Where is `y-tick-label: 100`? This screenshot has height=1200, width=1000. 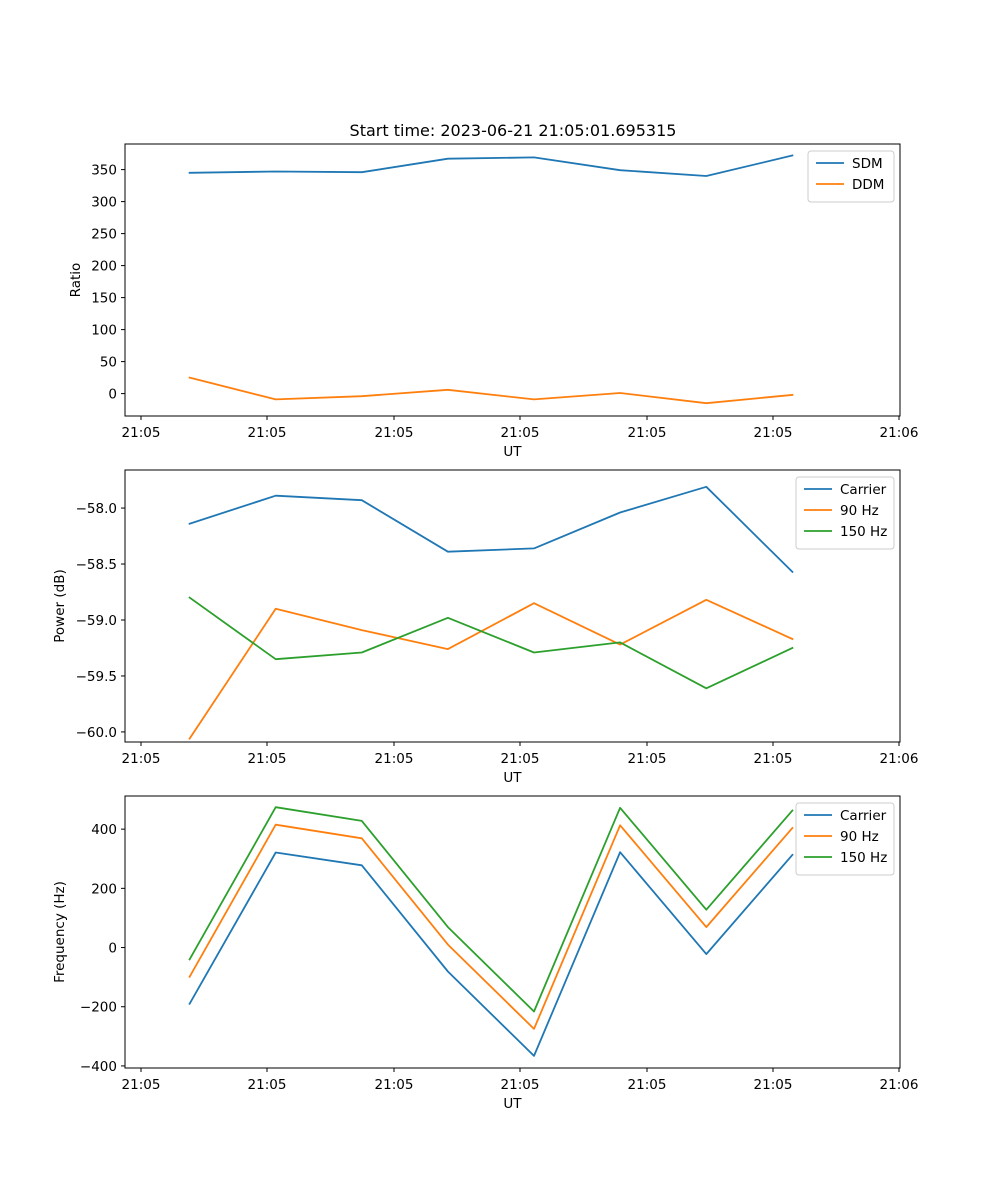 y-tick-label: 100 is located at coordinates (104, 331).